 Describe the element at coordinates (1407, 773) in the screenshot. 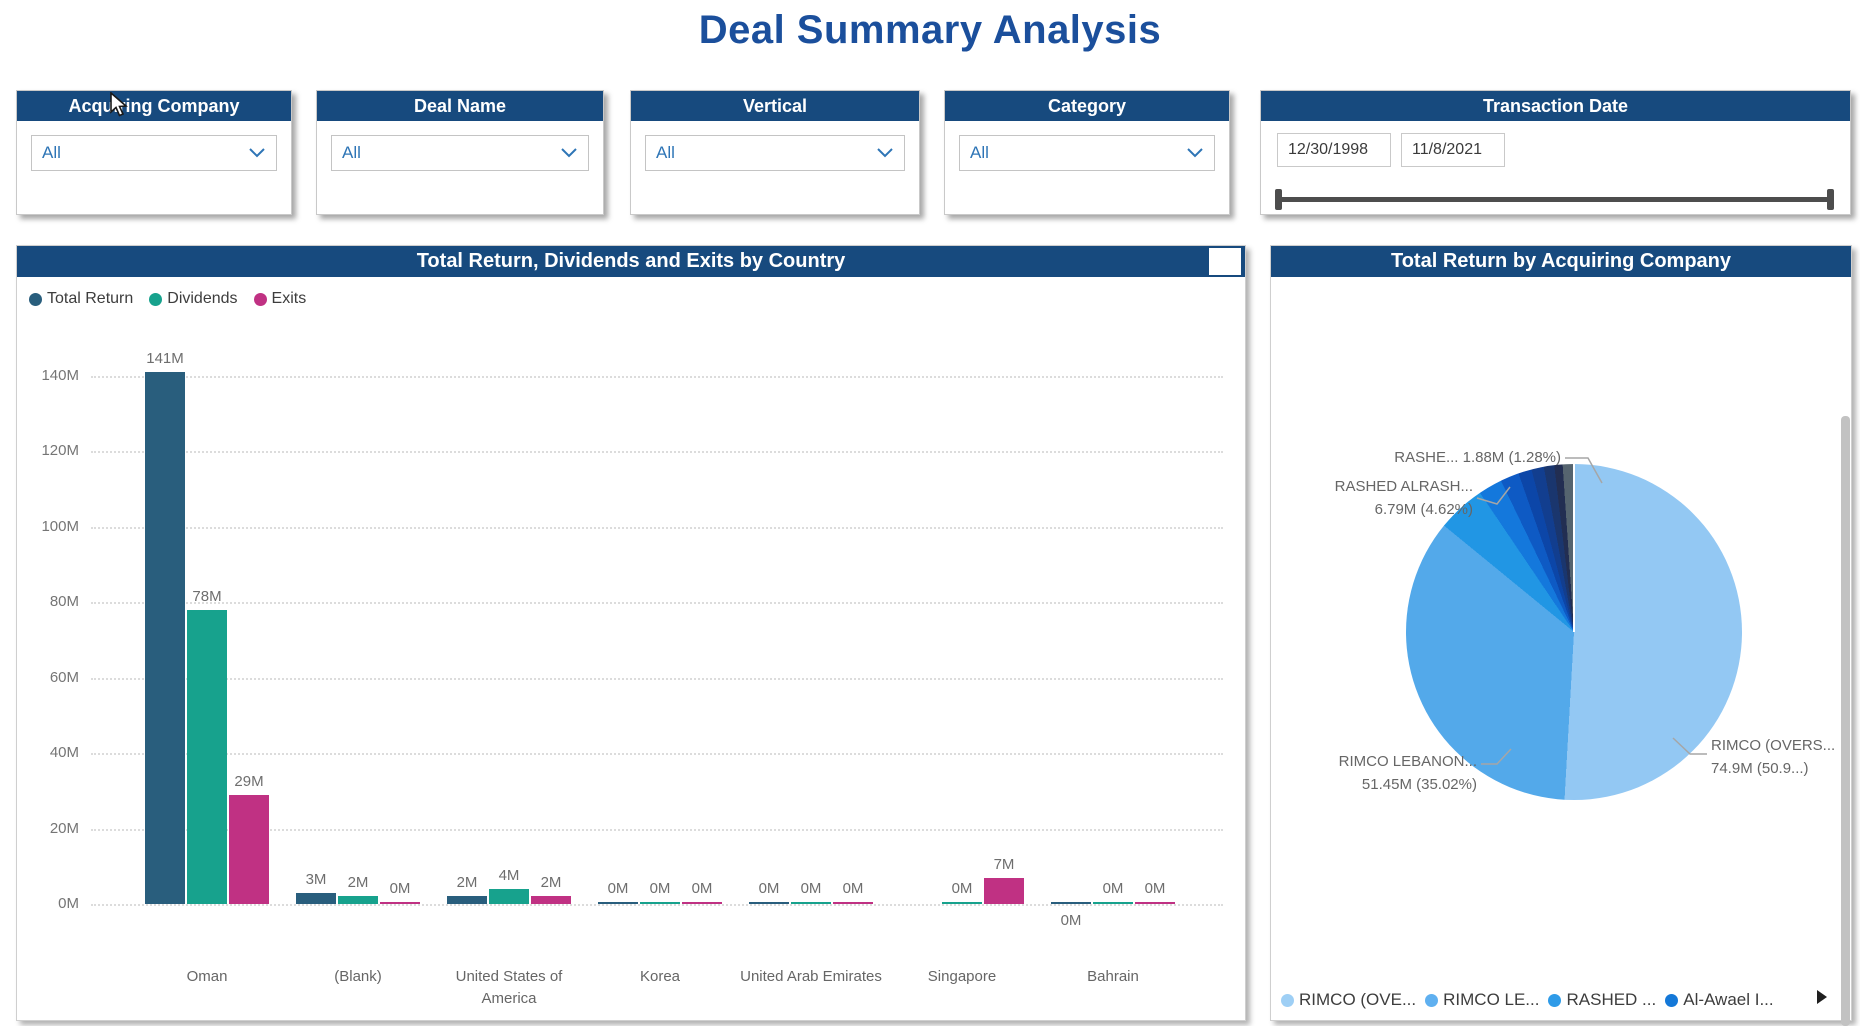

I see `pie-callout-rimco-lebanon: RIMCO LEBANON... 51.45M (35.02%)` at that location.